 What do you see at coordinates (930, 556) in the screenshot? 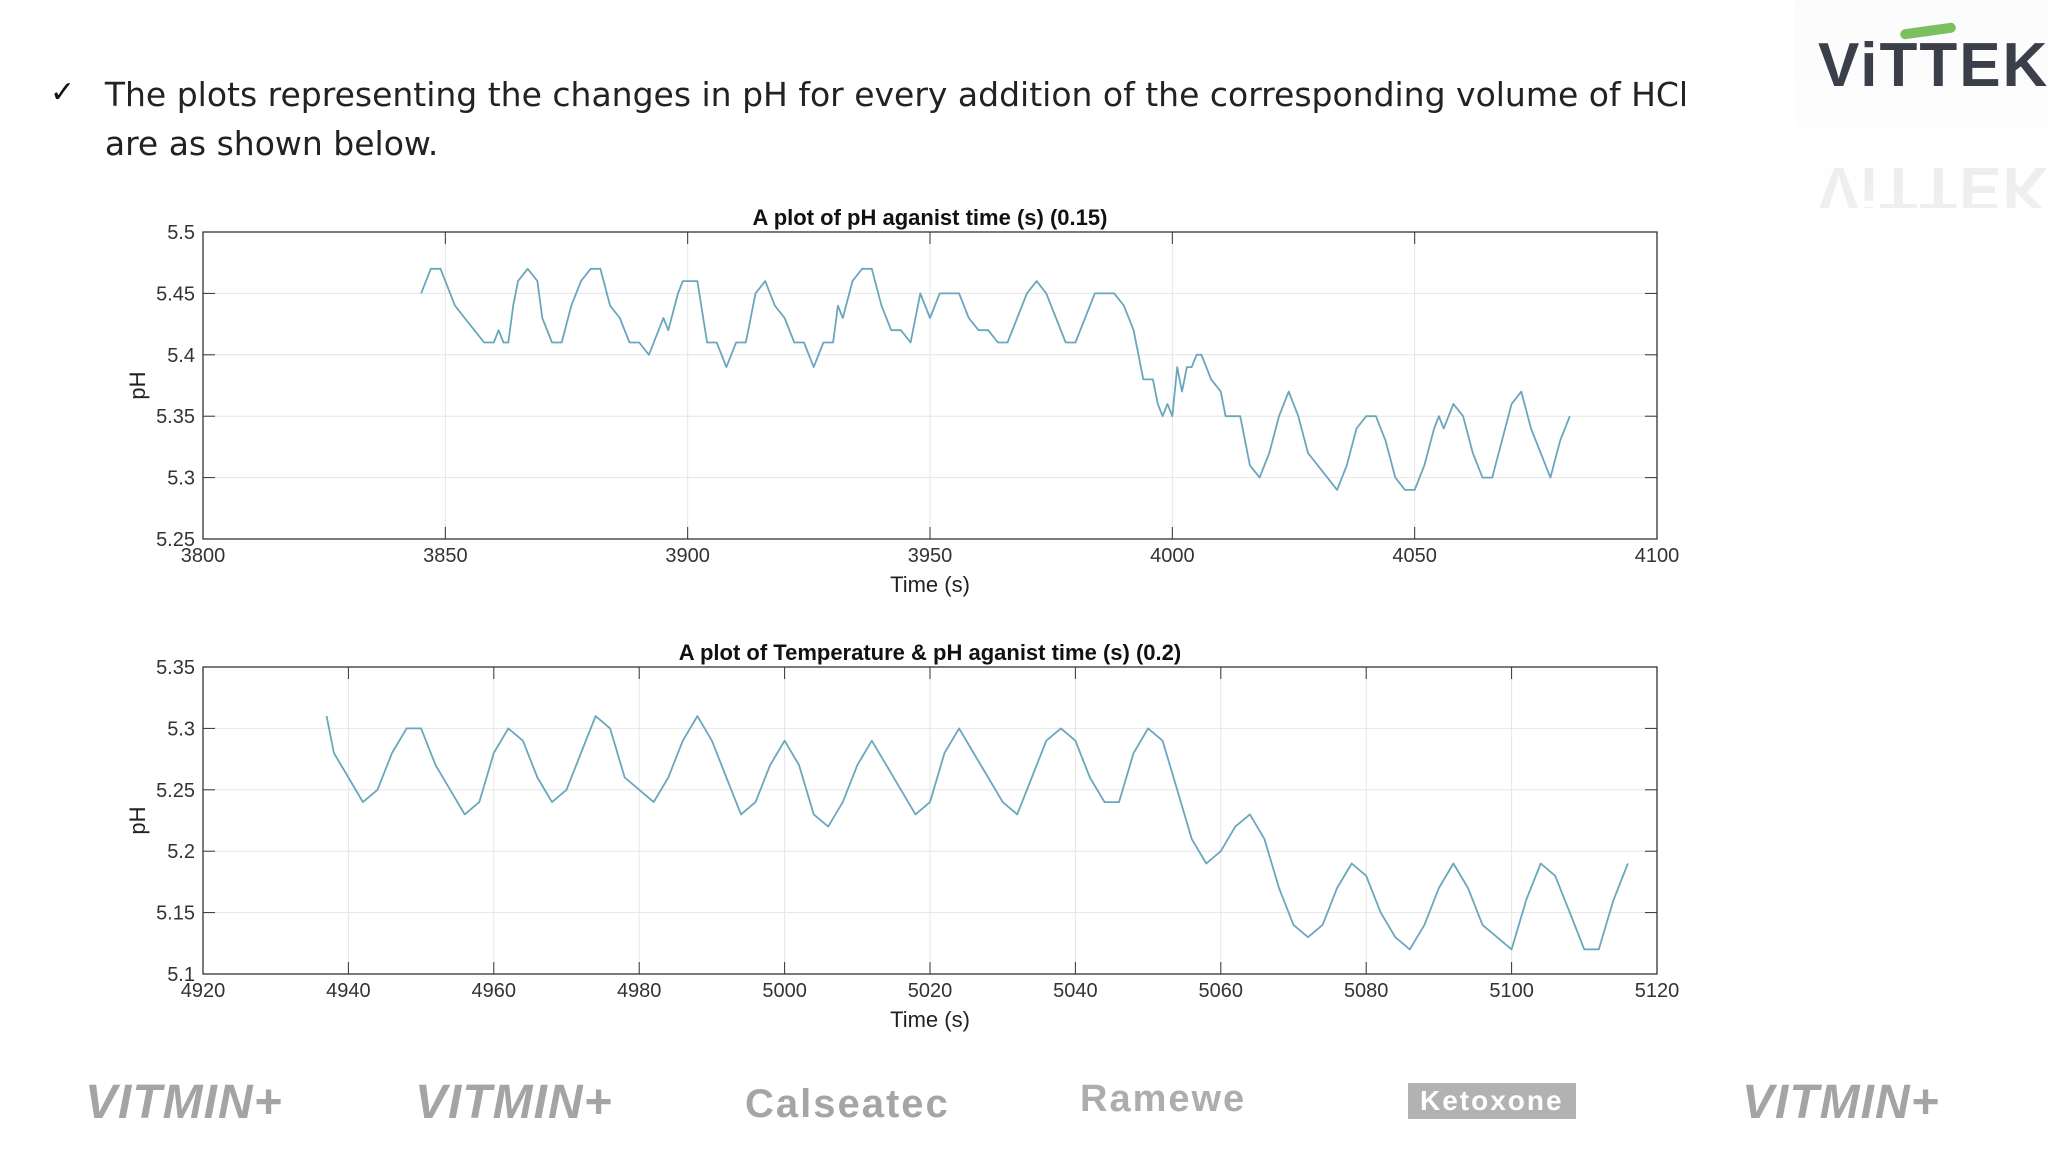
I see `x-tick-label-3: 3950` at bounding box center [930, 556].